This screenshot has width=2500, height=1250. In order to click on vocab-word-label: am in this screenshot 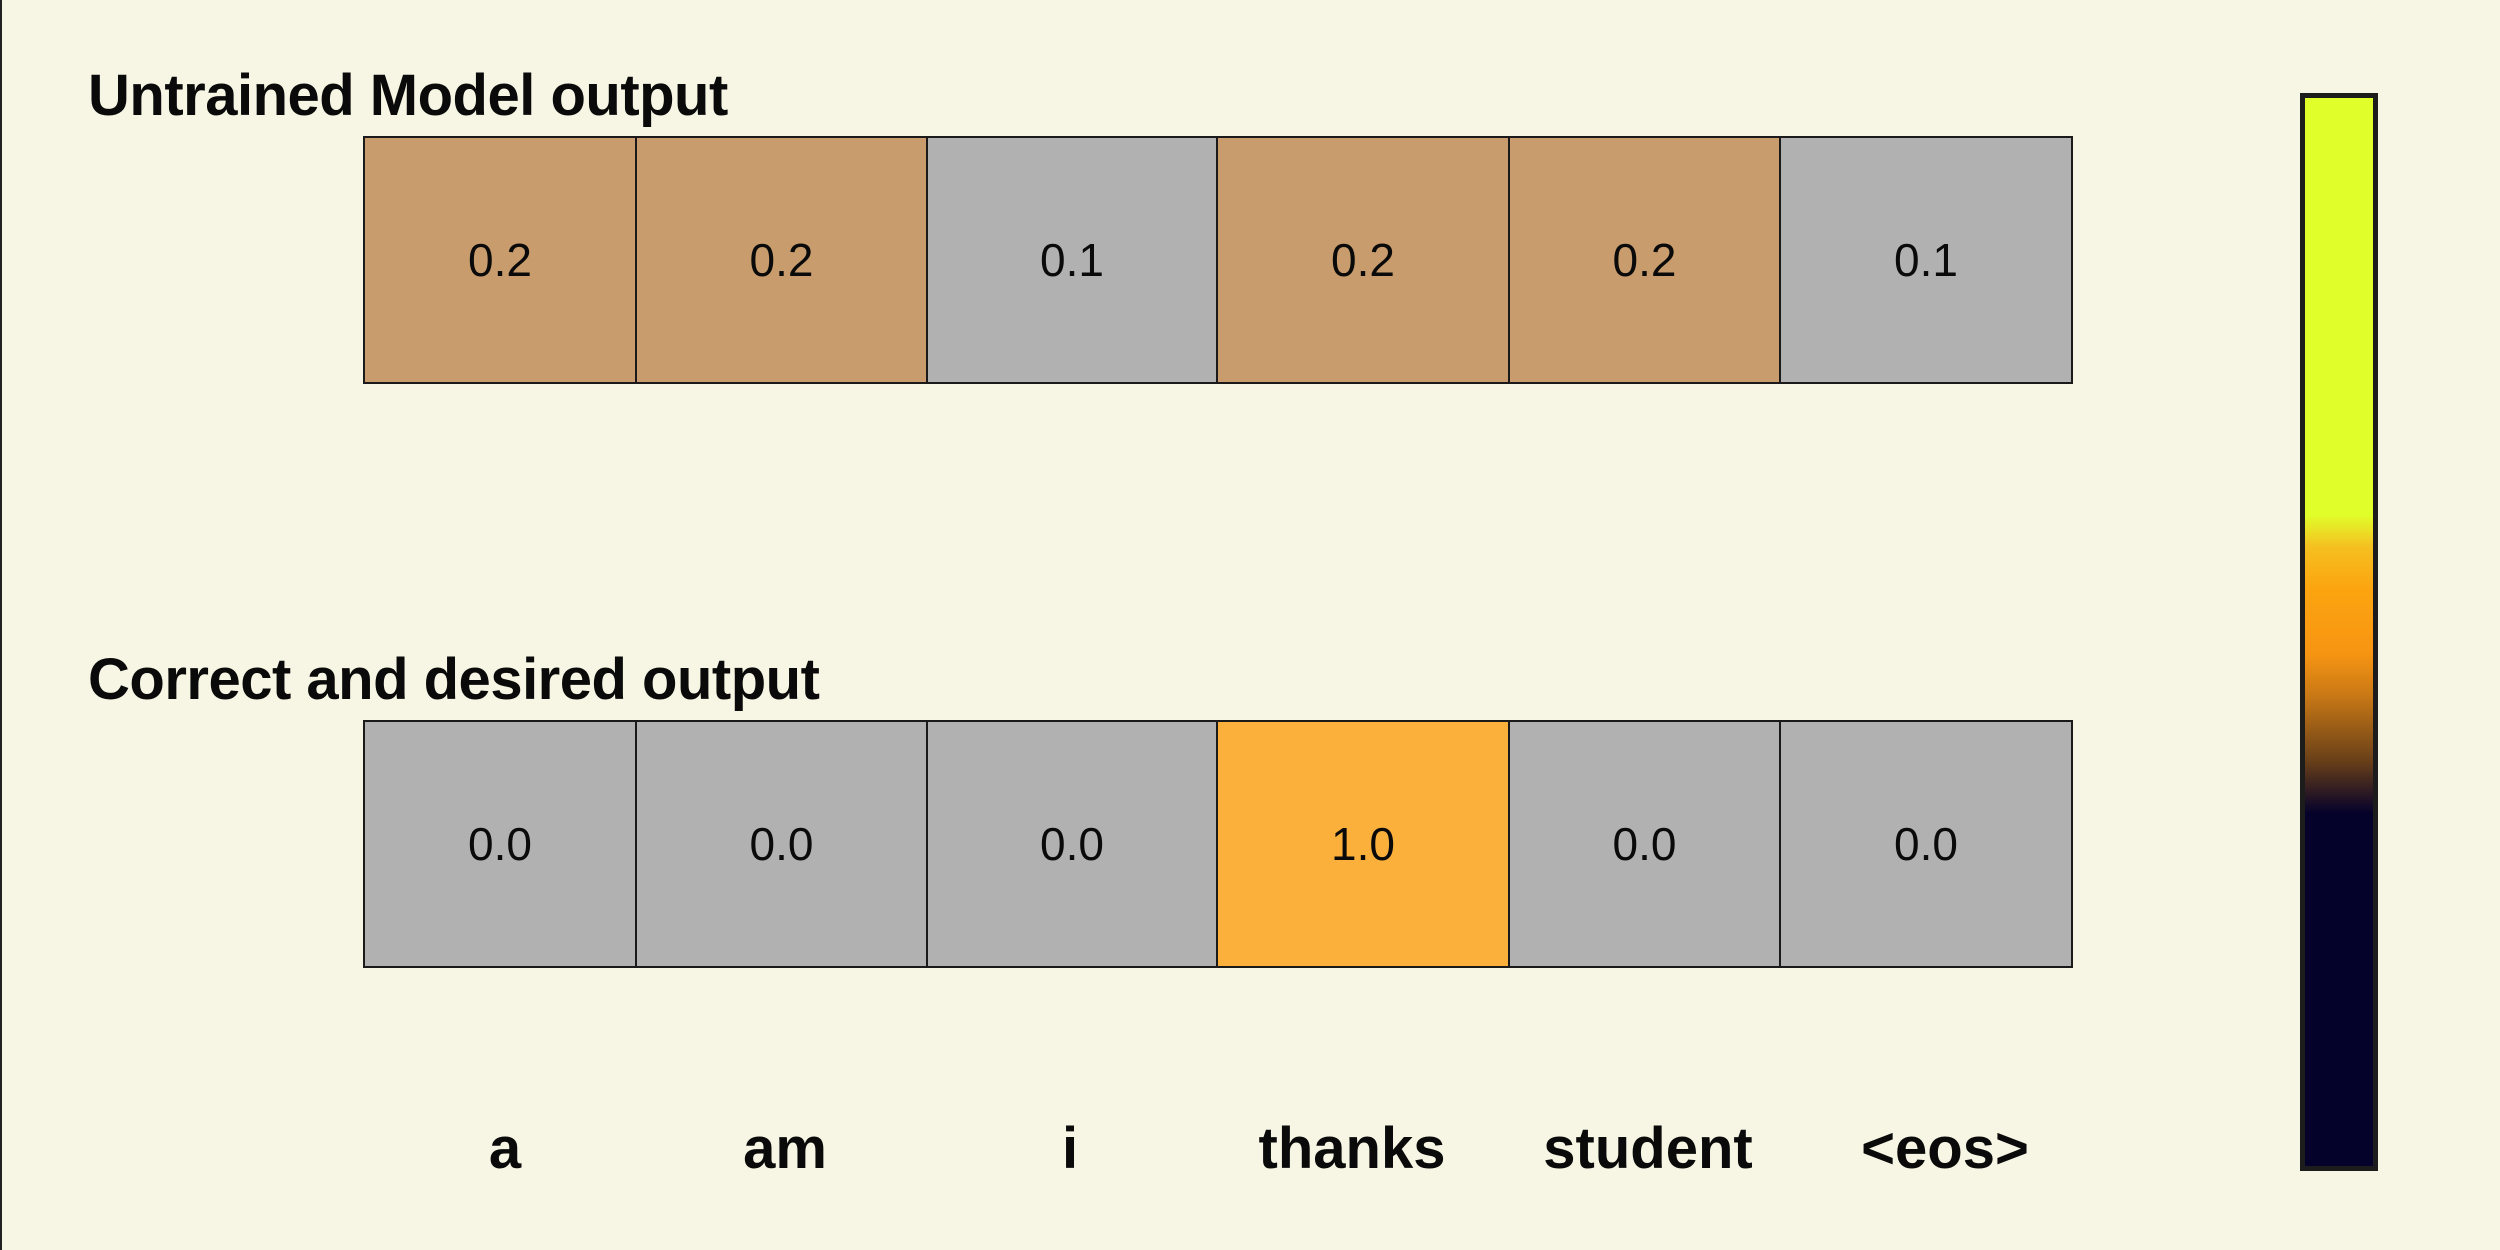, I will do `click(785, 1148)`.